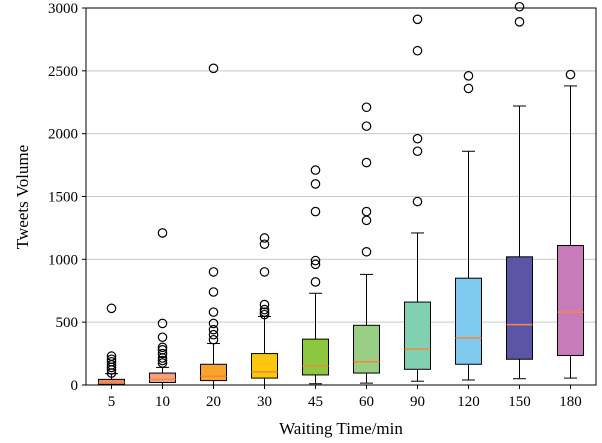  I want to click on x-tick-label: 60, so click(366, 402).